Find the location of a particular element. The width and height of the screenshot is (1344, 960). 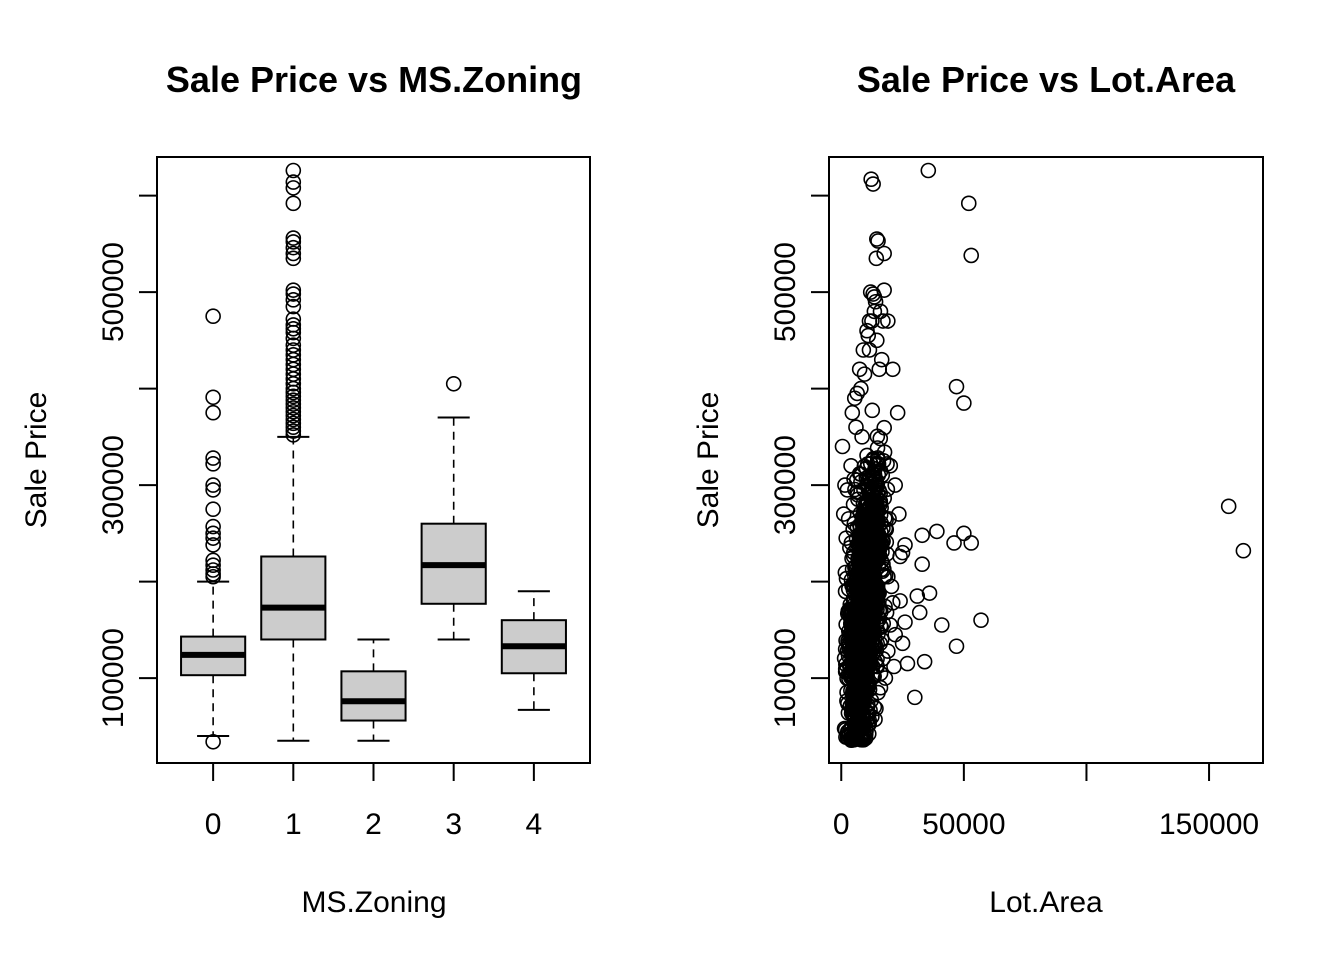

x-tick-label: 3 is located at coordinates (453, 824).